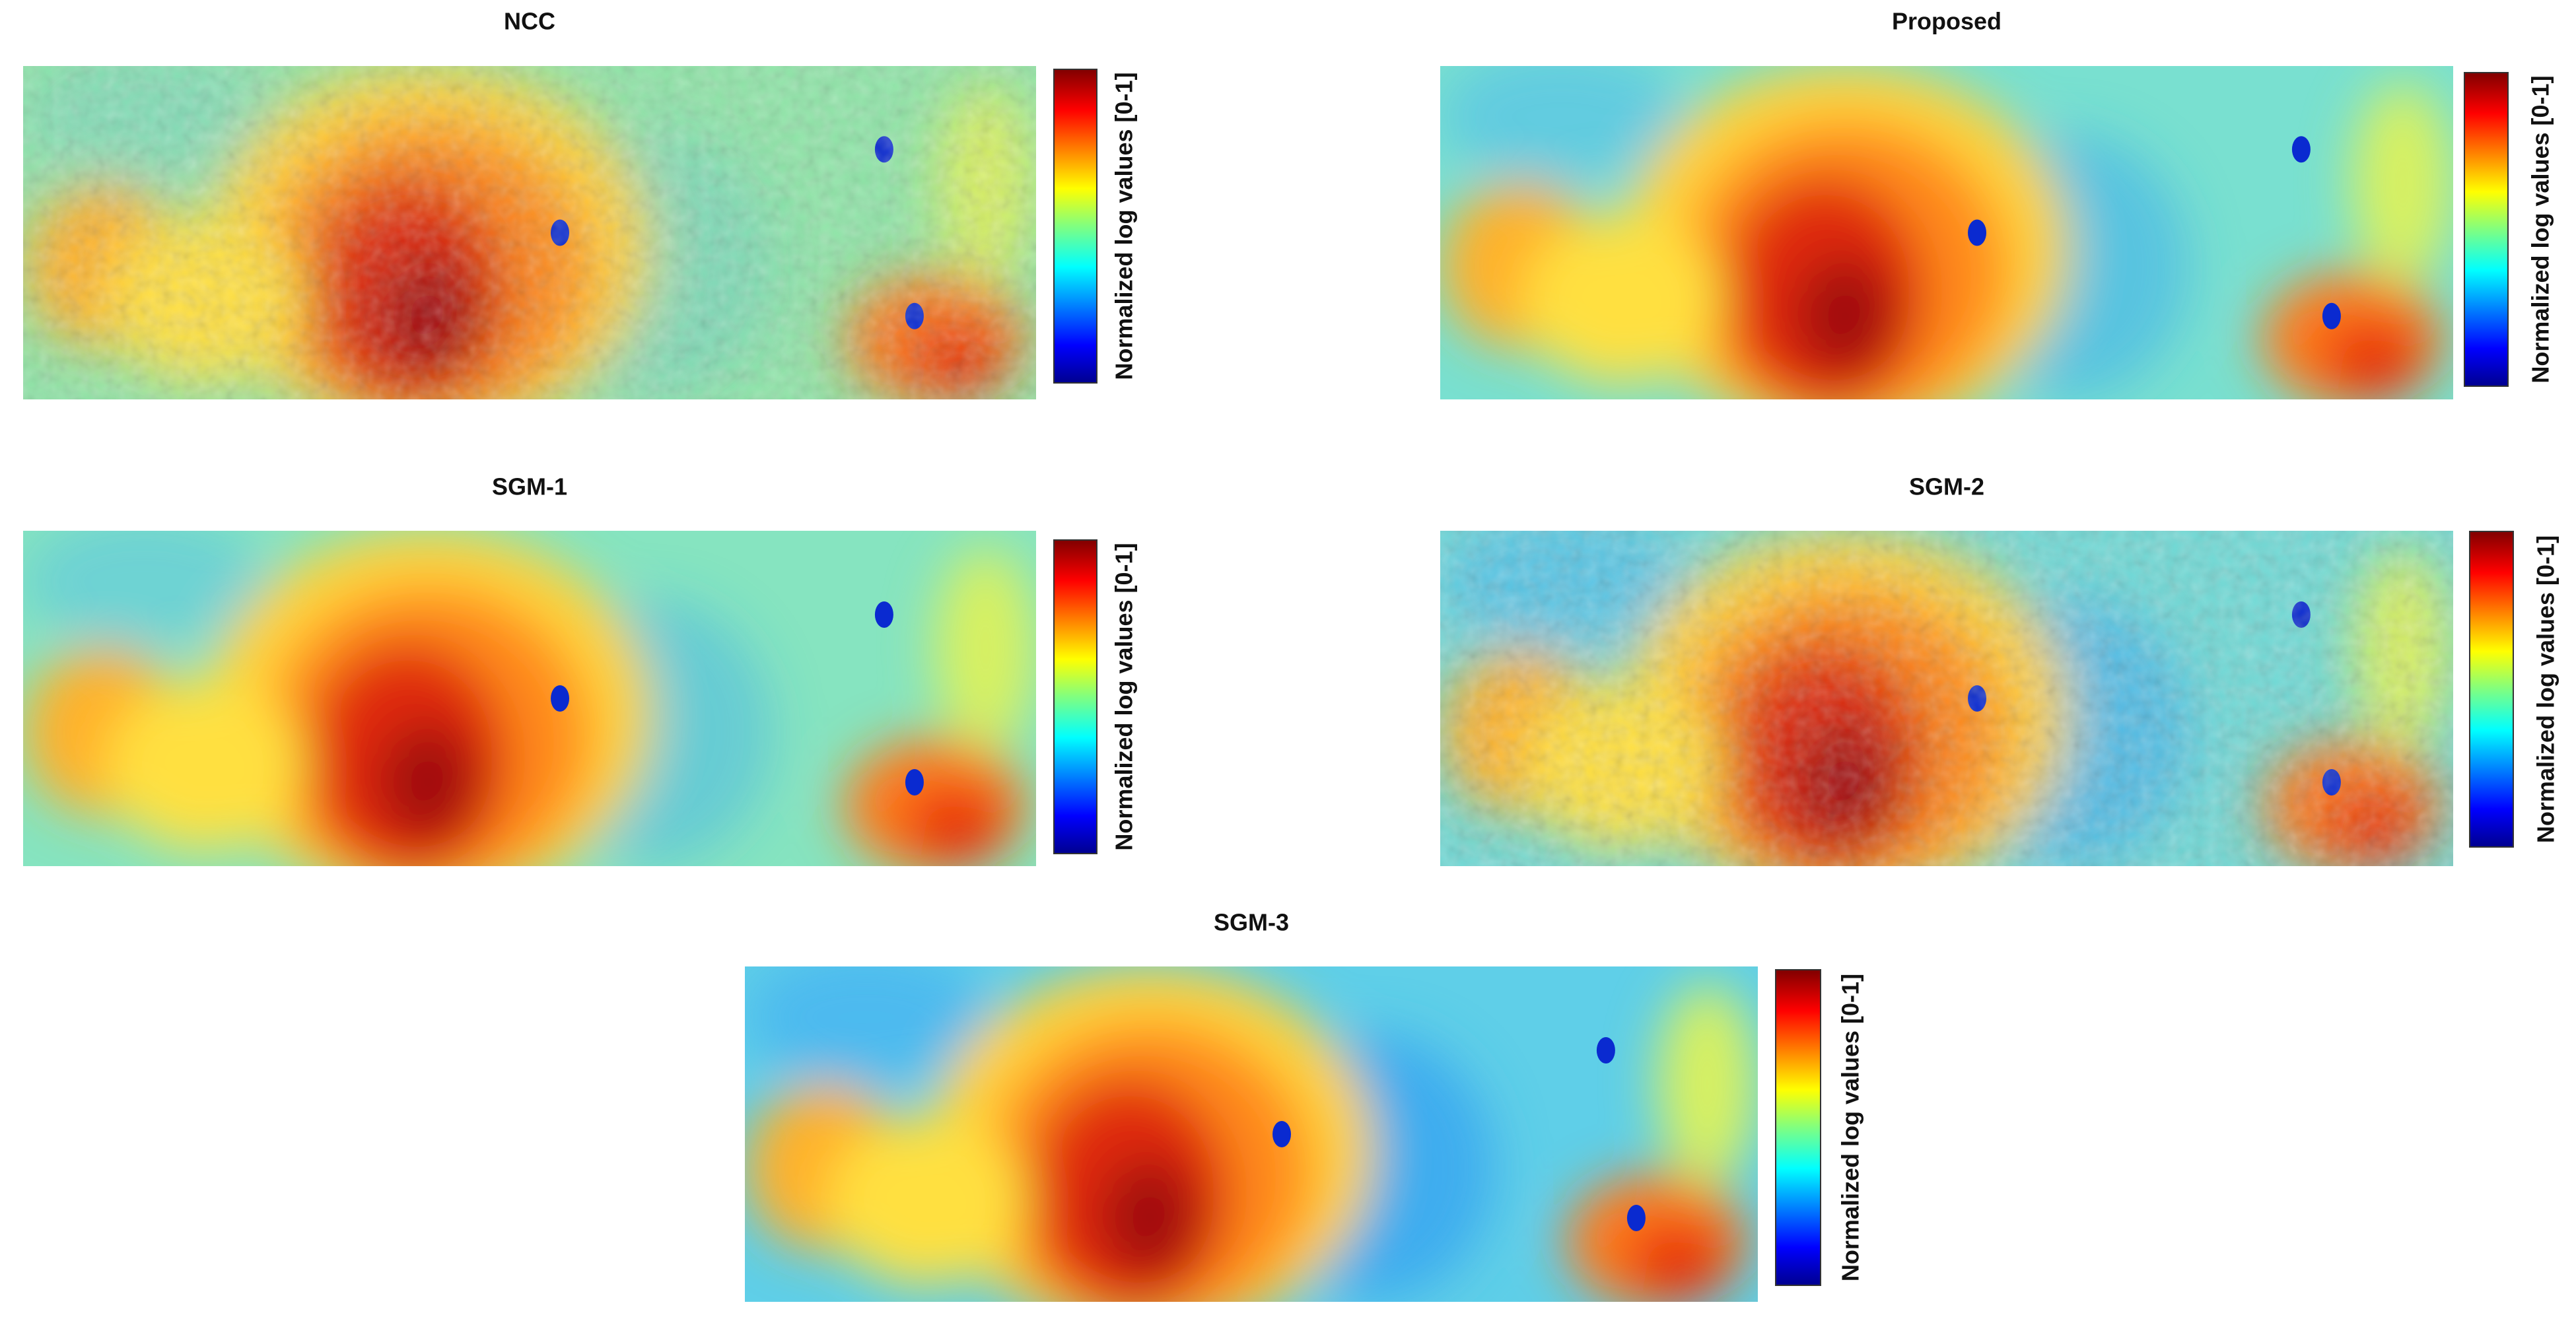 This screenshot has height=1319, width=2576. I want to click on panel: Proposed Normalized log values [0-1], so click(1997, 204).